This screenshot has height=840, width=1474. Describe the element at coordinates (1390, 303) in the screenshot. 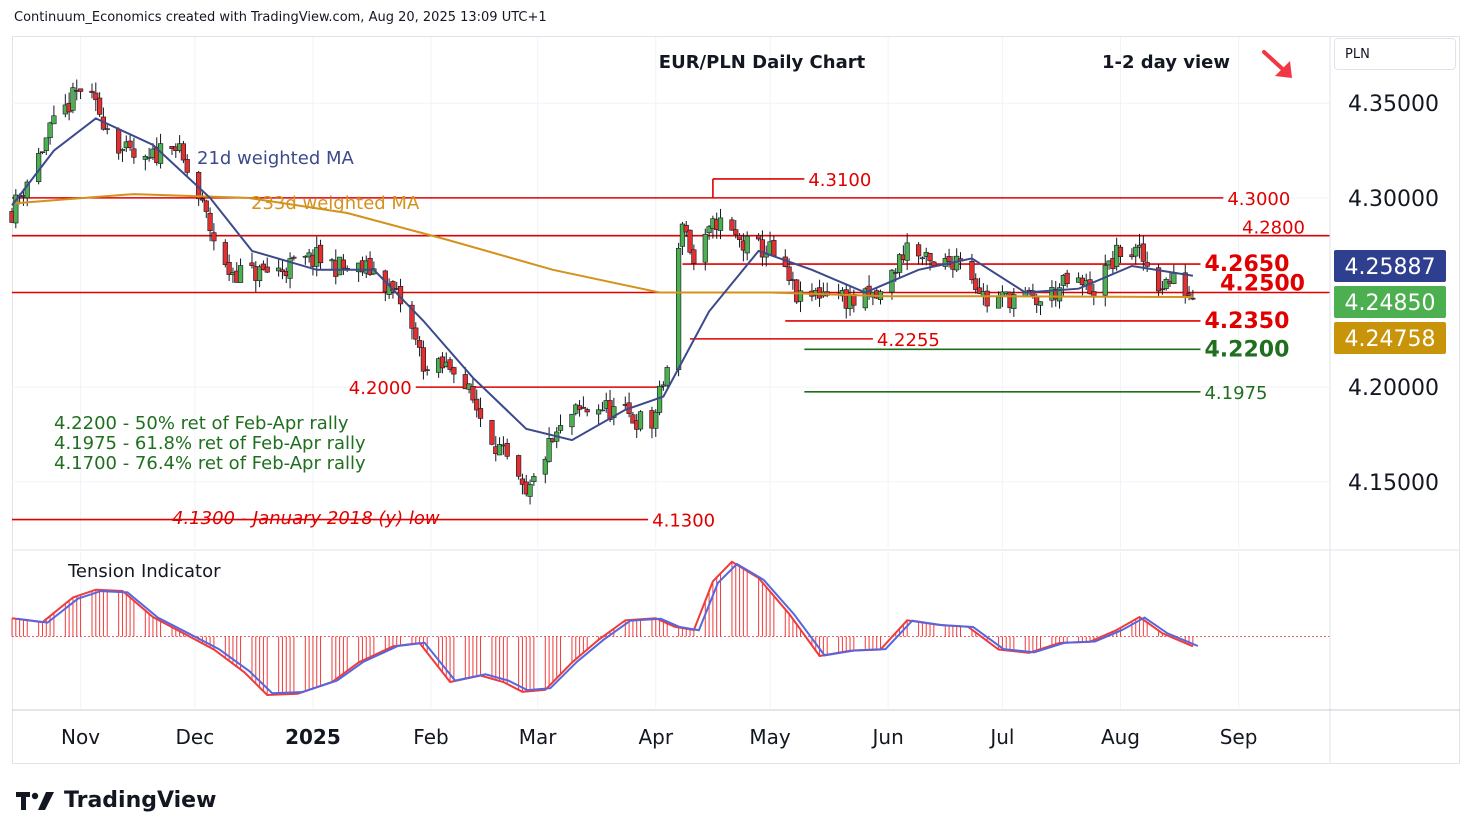

I see `price-tag-label: 4.24850` at that location.